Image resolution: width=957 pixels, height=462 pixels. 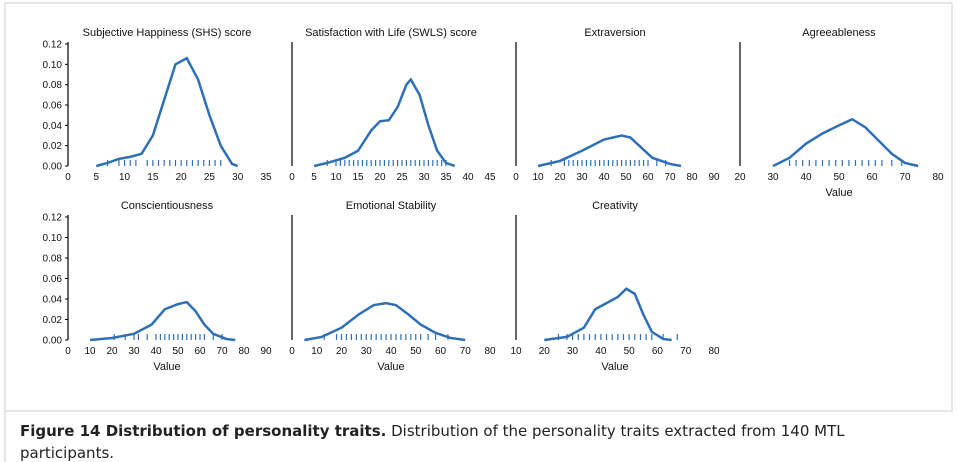 What do you see at coordinates (167, 33) in the screenshot?
I see `subplot-title: Subjective Happiness (SHS) score` at bounding box center [167, 33].